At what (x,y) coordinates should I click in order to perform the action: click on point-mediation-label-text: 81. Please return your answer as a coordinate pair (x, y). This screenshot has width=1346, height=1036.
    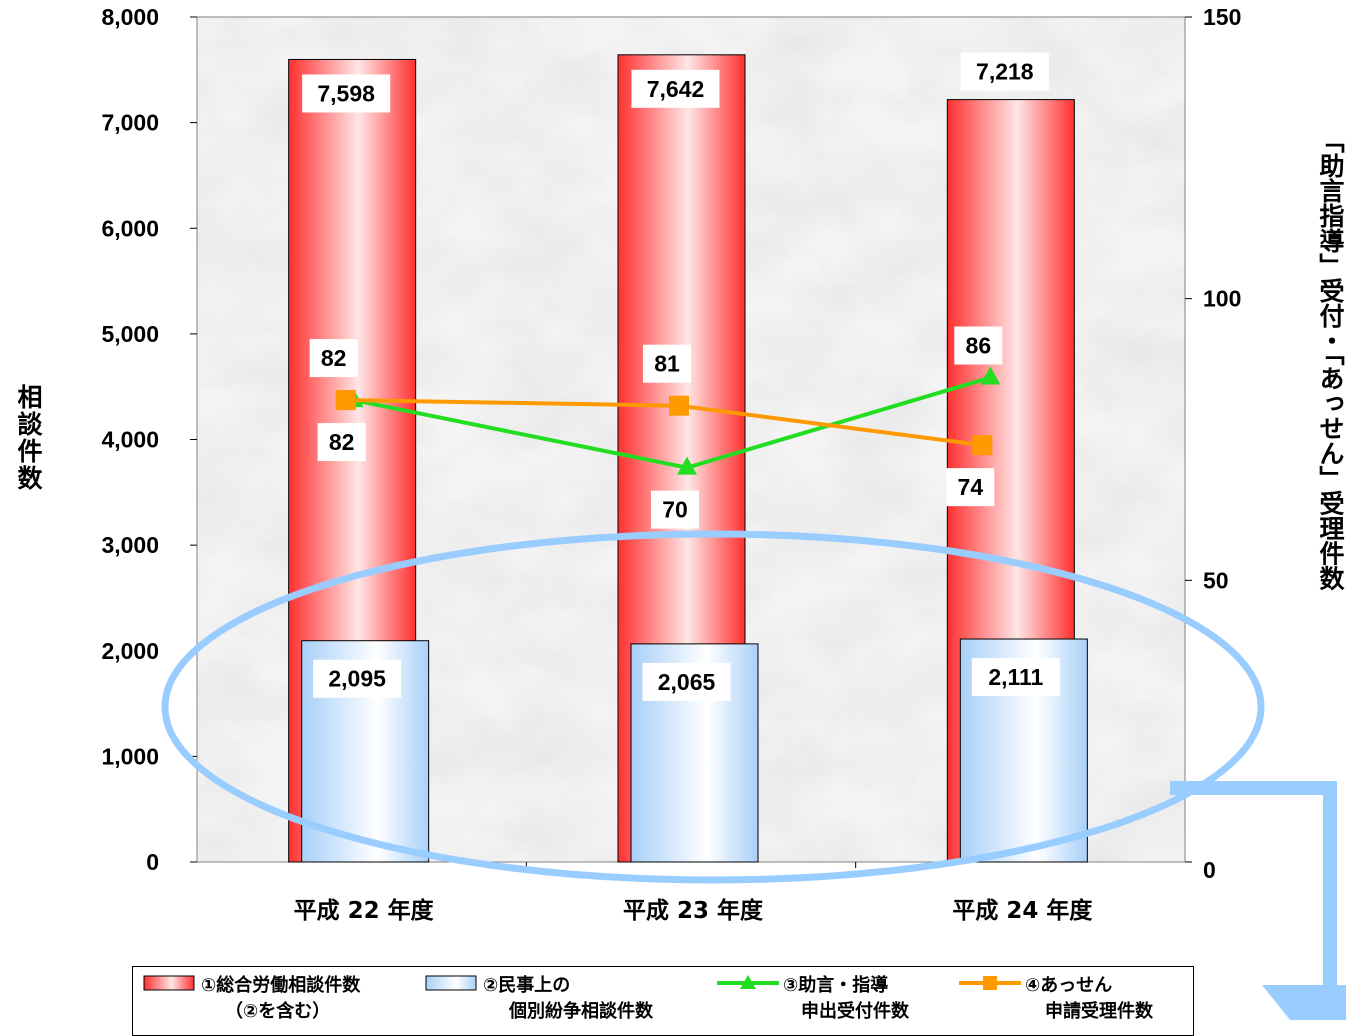
    Looking at the image, I should click on (667, 364).